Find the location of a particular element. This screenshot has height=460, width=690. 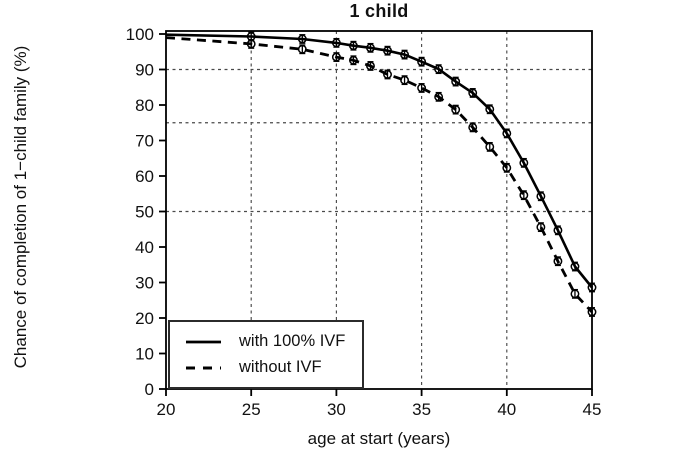

y-tick-label: 90 is located at coordinates (144, 70).